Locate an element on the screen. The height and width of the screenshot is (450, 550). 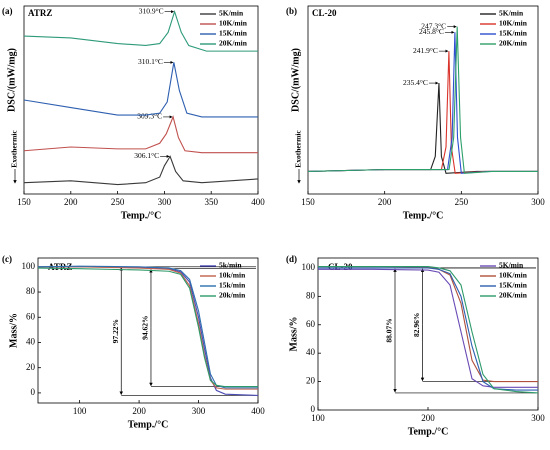
peak-label: 241.9°C is located at coordinates (425, 50).